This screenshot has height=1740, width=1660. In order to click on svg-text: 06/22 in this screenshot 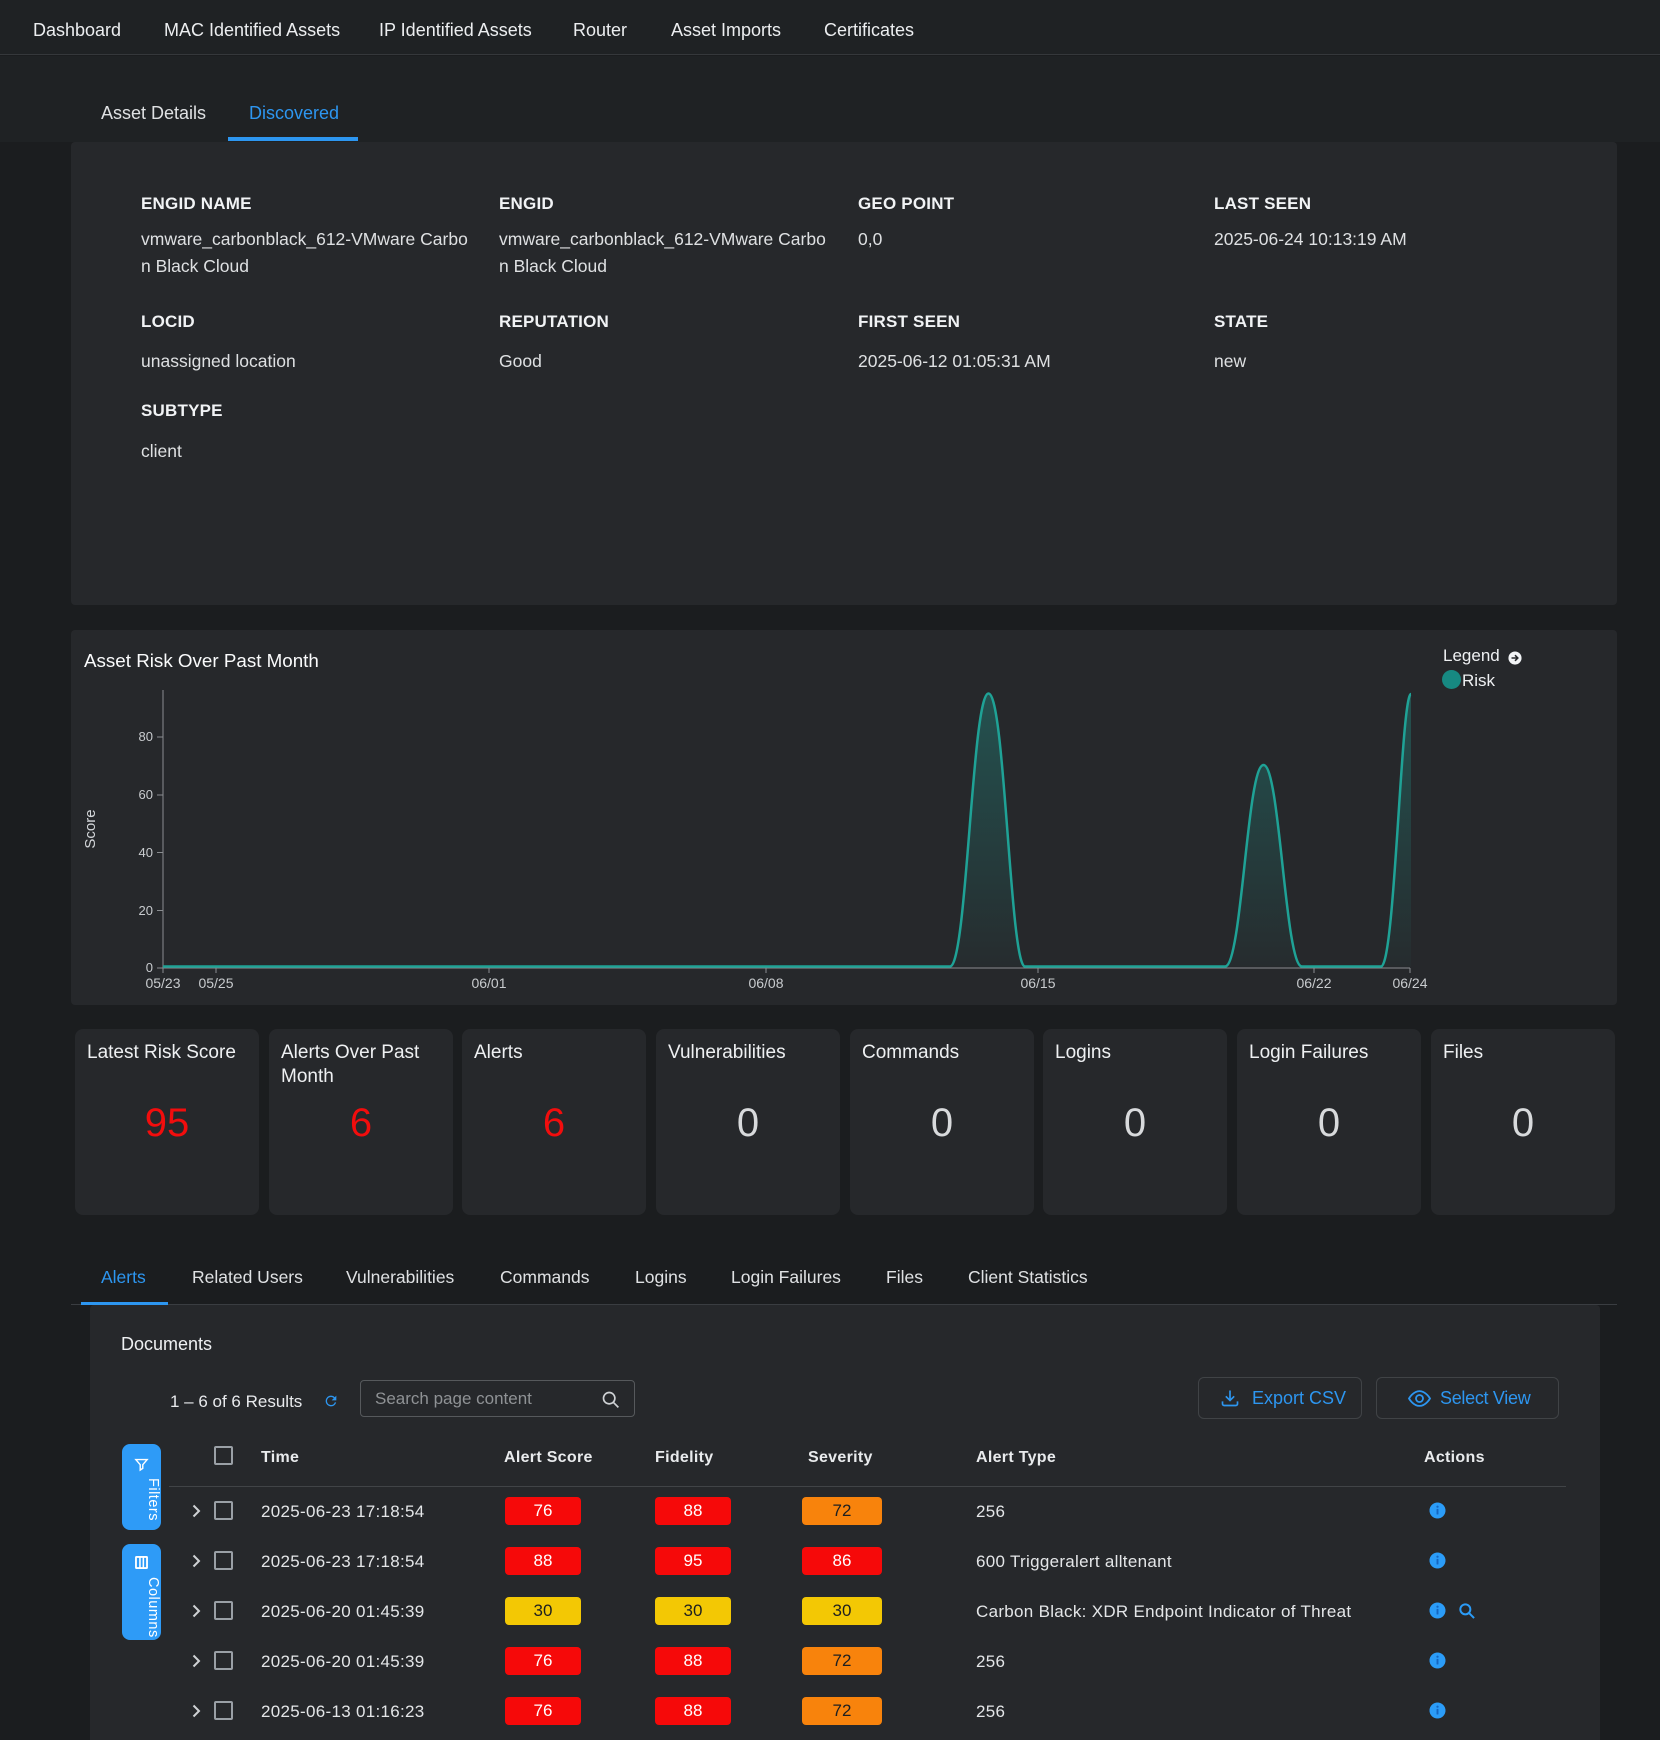, I will do `click(1313, 983)`.